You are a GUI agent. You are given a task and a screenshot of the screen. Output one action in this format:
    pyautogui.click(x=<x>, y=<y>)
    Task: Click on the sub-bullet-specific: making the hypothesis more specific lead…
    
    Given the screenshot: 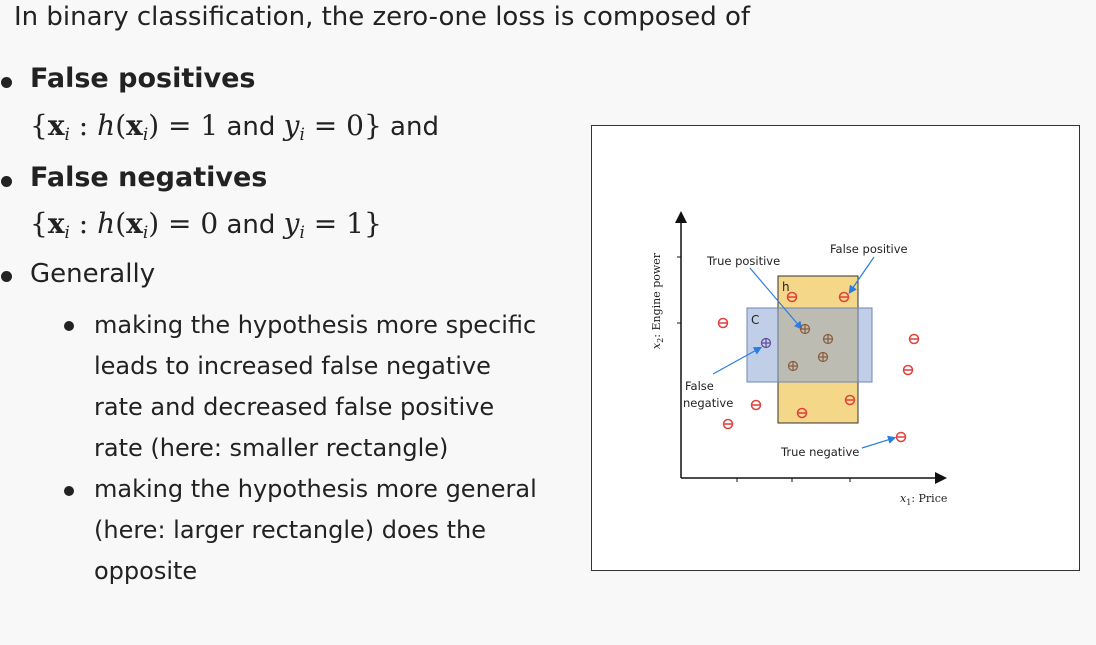 What is the action you would take?
    pyautogui.click(x=315, y=387)
    